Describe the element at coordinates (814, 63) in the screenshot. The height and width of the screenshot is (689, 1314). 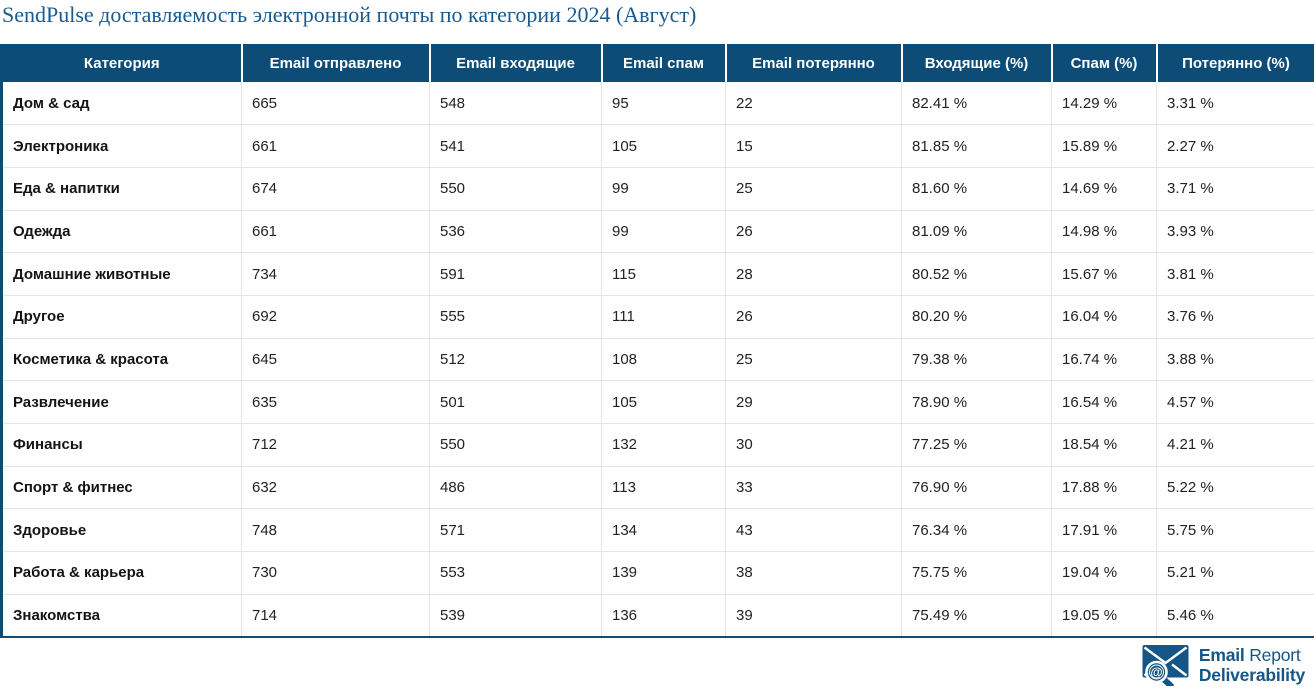
I see `column-header: Email потерянно` at that location.